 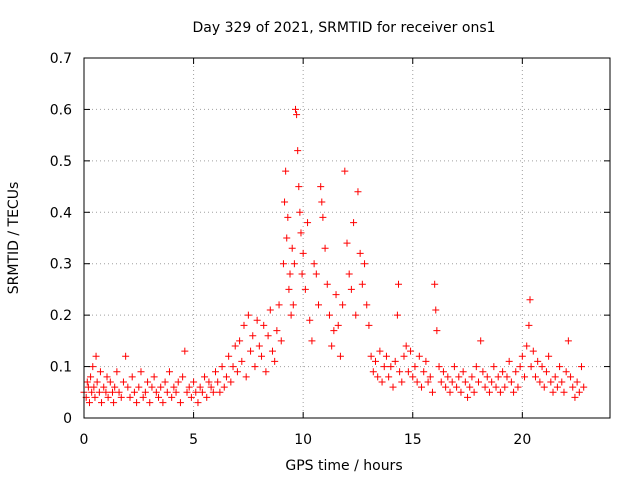 I want to click on x-tick-label: 5, so click(x=193, y=440).